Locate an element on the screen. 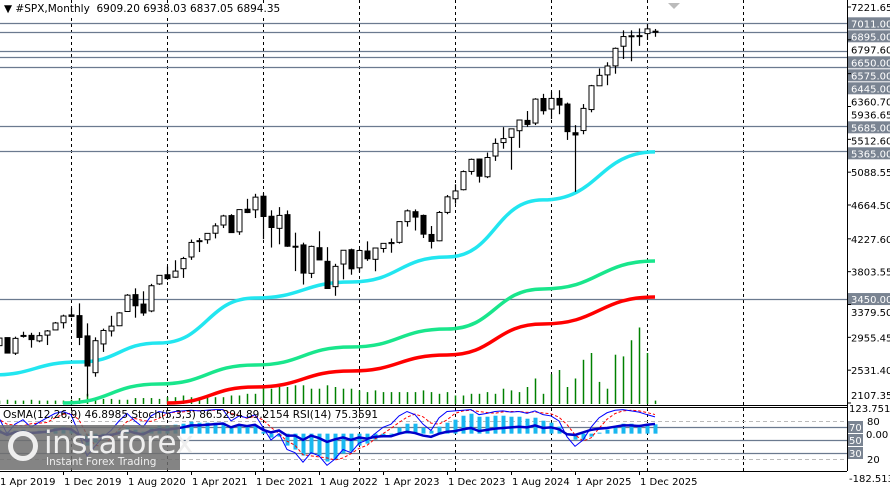 This screenshot has height=491, width=890. logo-name: instaforex is located at coordinates (119, 443).